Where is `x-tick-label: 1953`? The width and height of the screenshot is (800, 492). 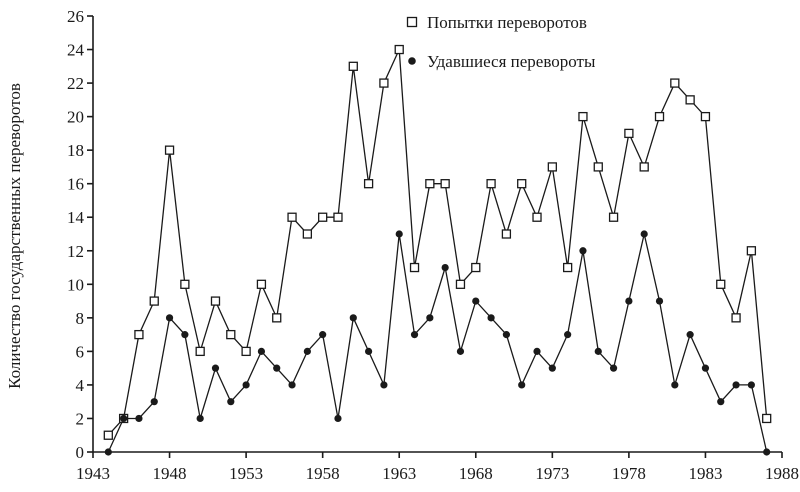 x-tick-label: 1953 is located at coordinates (246, 473).